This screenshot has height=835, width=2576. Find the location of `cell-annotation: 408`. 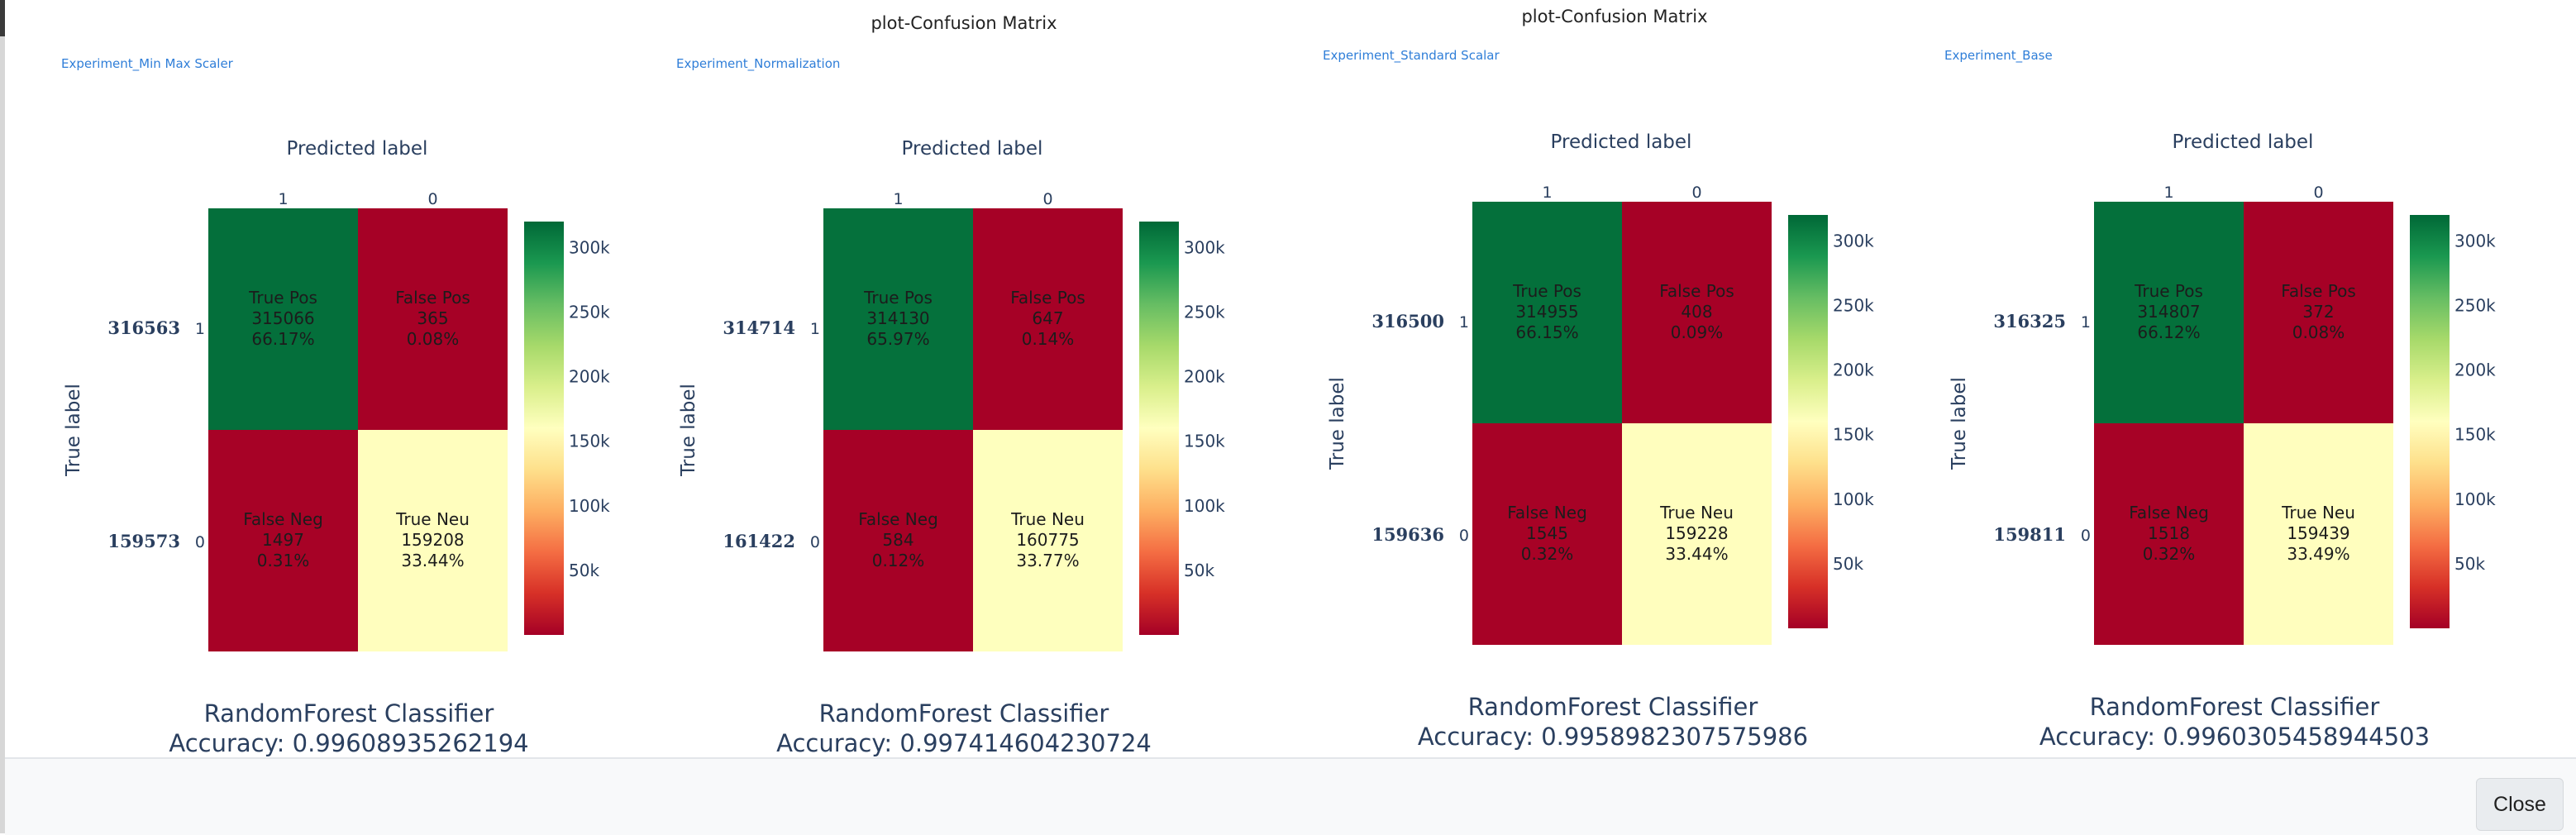

cell-annotation: 408 is located at coordinates (1696, 312).